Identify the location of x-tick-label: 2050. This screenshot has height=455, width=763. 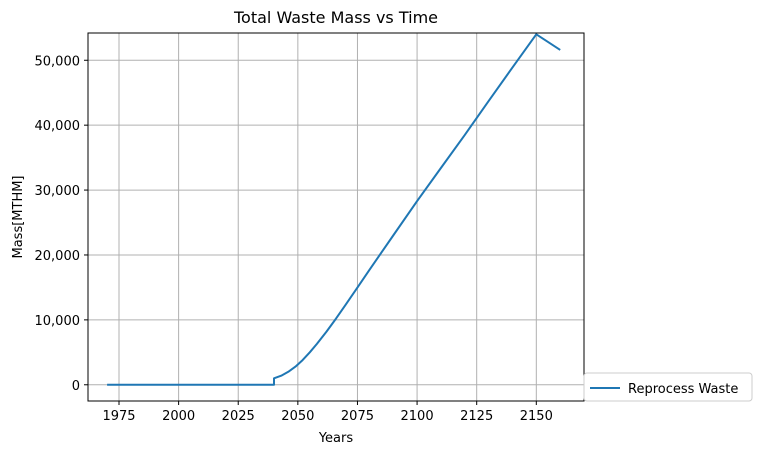
(297, 416).